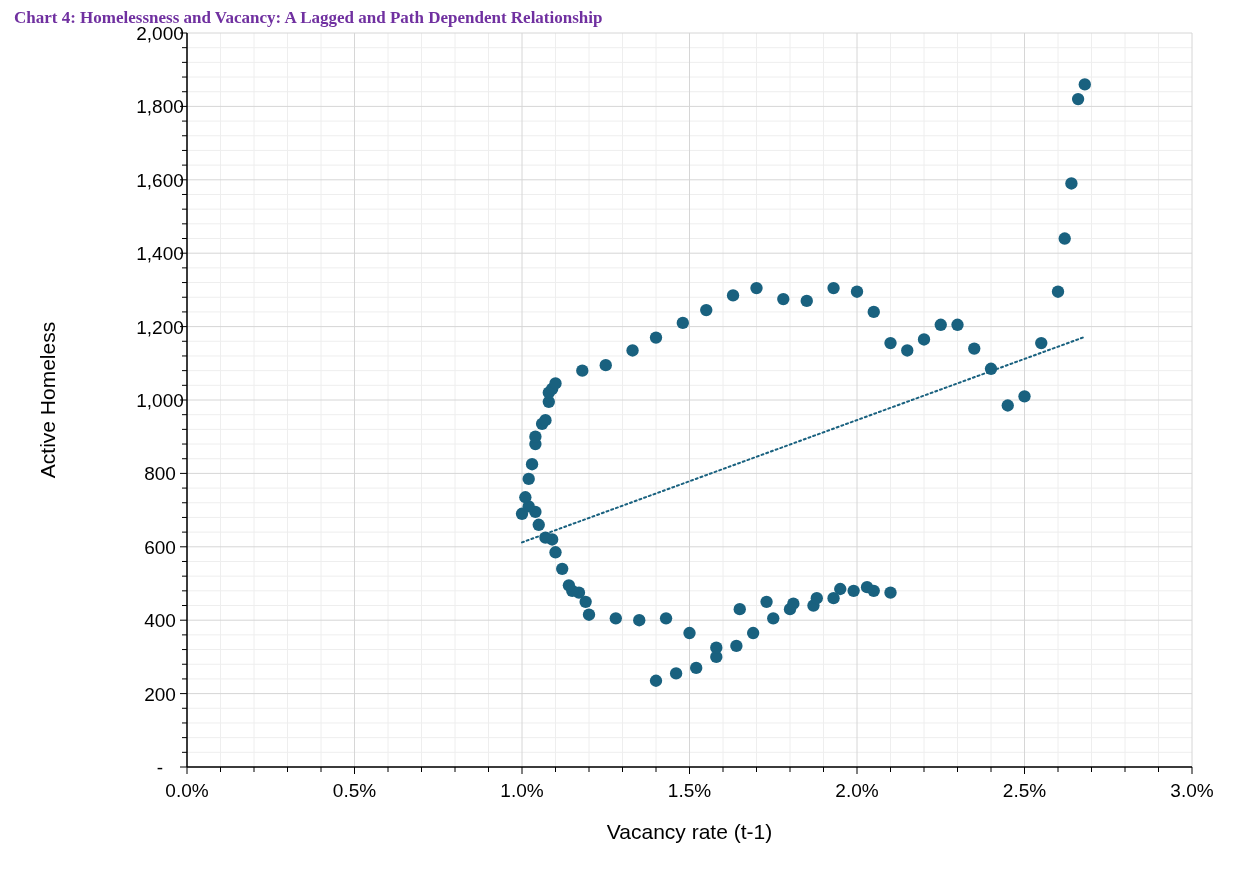 The width and height of the screenshot is (1233, 873). Describe the element at coordinates (522, 790) in the screenshot. I see `x-tick-label: 1.0%` at that location.